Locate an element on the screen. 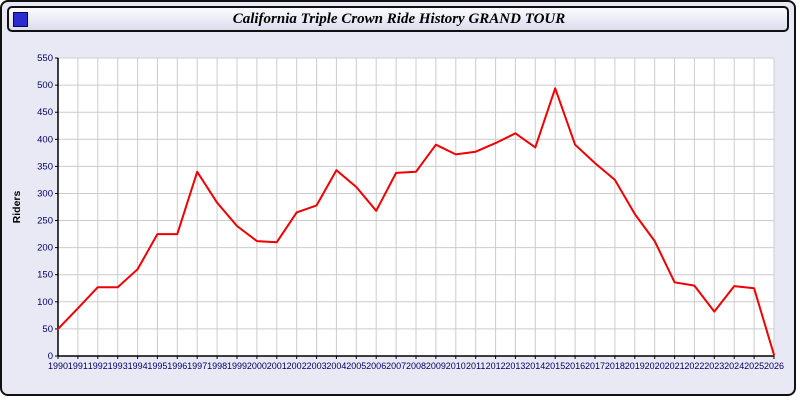 This screenshot has height=400, width=800. svg-text: 2011 is located at coordinates (475, 366).